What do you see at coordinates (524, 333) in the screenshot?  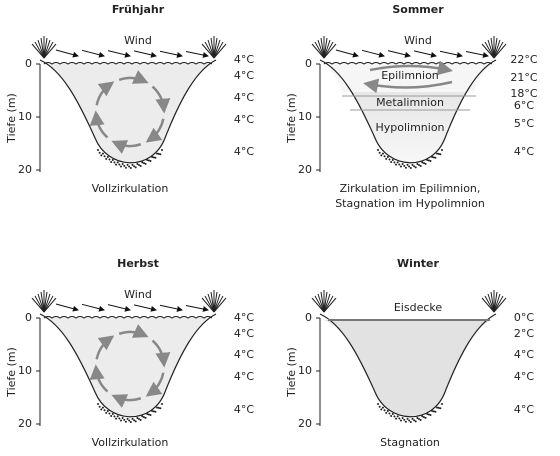 I see `temperature: 2°C` at bounding box center [524, 333].